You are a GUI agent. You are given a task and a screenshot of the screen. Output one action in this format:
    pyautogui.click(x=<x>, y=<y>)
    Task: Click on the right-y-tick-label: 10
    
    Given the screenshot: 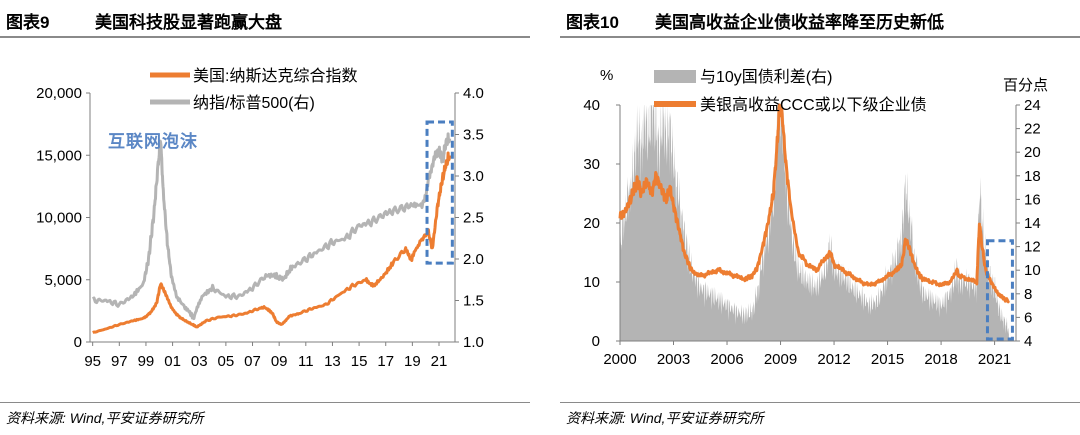 What is the action you would take?
    pyautogui.click(x=1032, y=270)
    